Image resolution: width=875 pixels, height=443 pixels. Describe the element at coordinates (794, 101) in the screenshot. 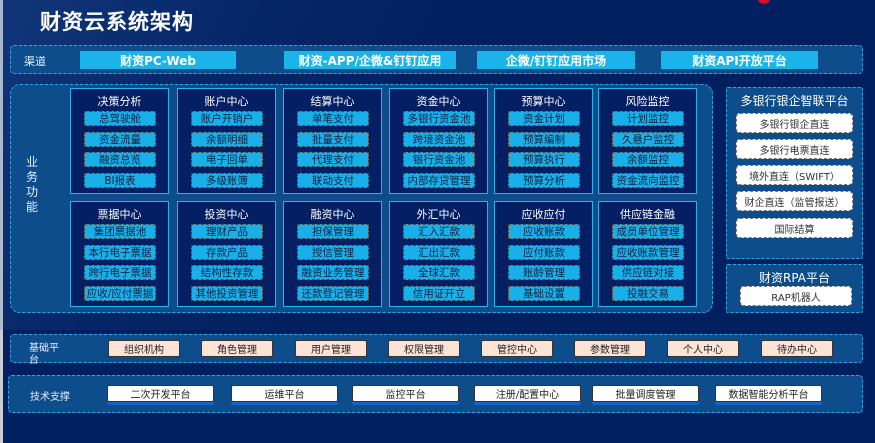

I see `bank-platform-title: 多银行银企智联平台` at that location.